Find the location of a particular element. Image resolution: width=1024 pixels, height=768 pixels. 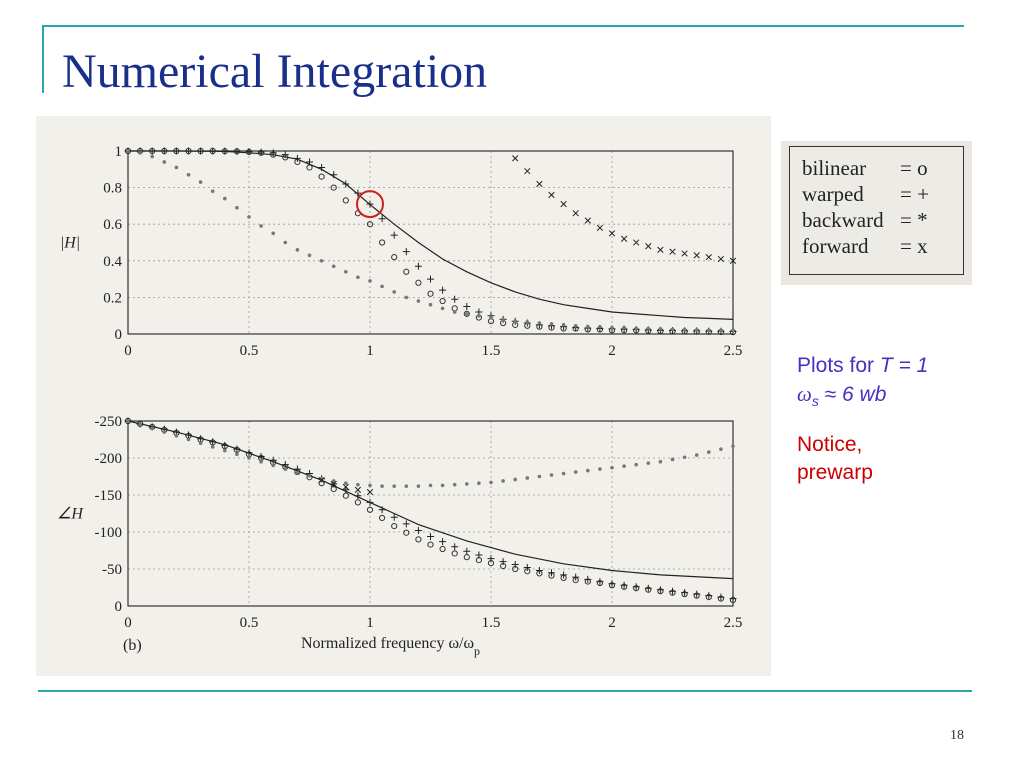

omega-value: ≈ 6 wb is located at coordinates (852, 394).